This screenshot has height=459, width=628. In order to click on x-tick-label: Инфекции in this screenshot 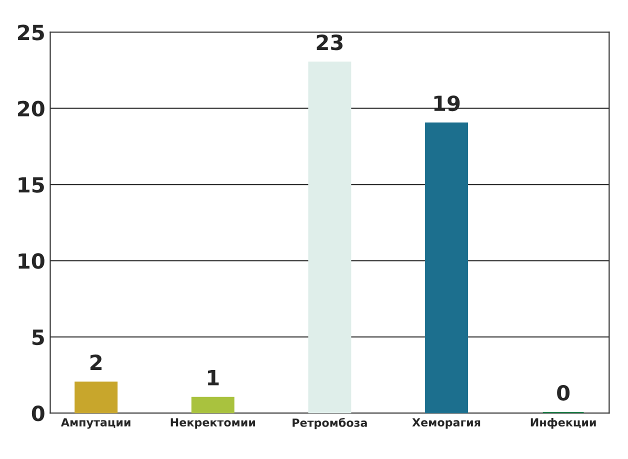, I will do `click(563, 423)`.